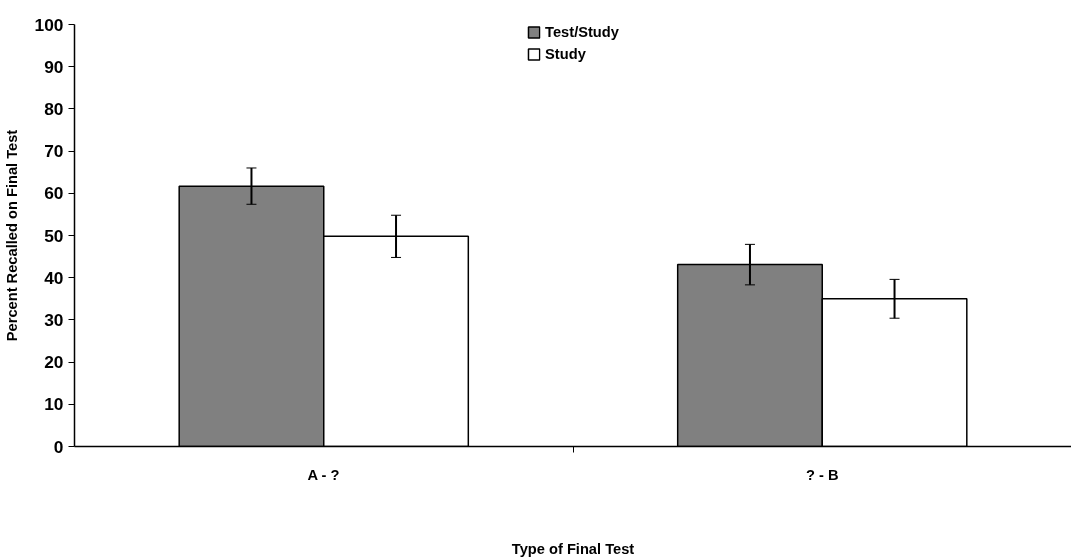 The image size is (1071, 559). What do you see at coordinates (11, 235) in the screenshot?
I see `y-axis-title: Percent Recalled on Final Test` at bounding box center [11, 235].